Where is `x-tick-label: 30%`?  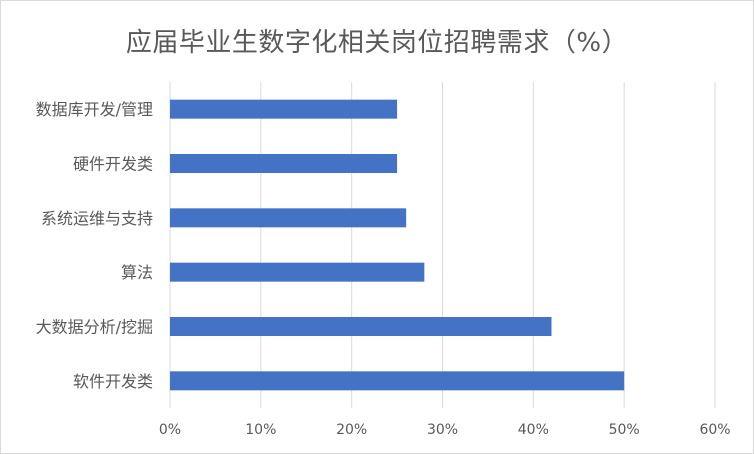
x-tick-label: 30% is located at coordinates (442, 430).